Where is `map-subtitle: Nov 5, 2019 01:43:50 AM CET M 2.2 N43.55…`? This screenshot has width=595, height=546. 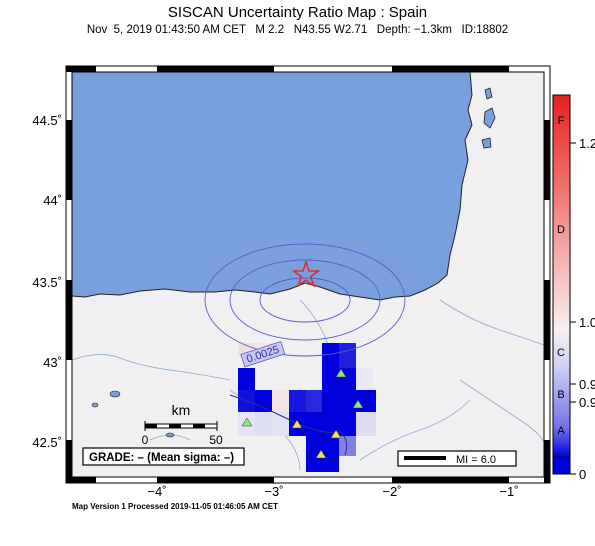 map-subtitle: Nov 5, 2019 01:43:50 AM CET M 2.2 N43.55… is located at coordinates (297, 30).